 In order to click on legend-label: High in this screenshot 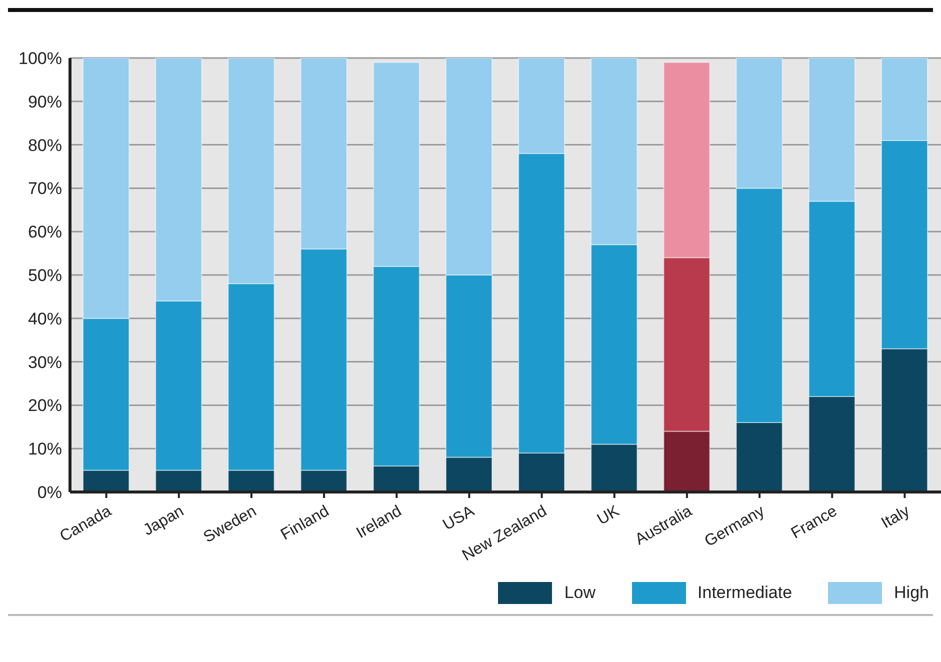, I will do `click(911, 593)`.